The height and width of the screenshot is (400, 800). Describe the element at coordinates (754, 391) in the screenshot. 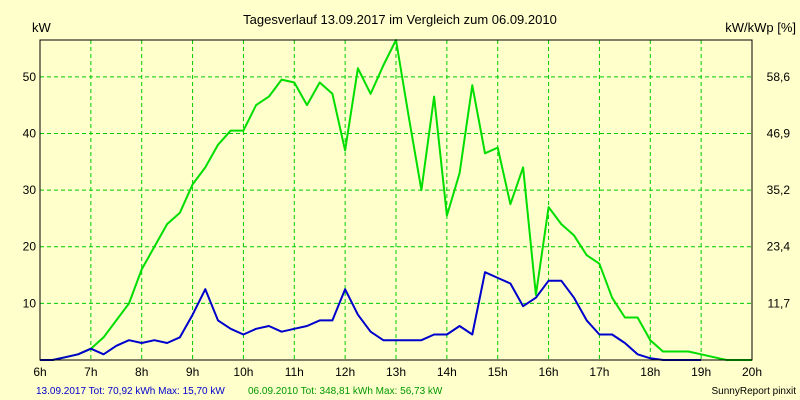

I see `brand-text: SunnyReport pinxit` at that location.